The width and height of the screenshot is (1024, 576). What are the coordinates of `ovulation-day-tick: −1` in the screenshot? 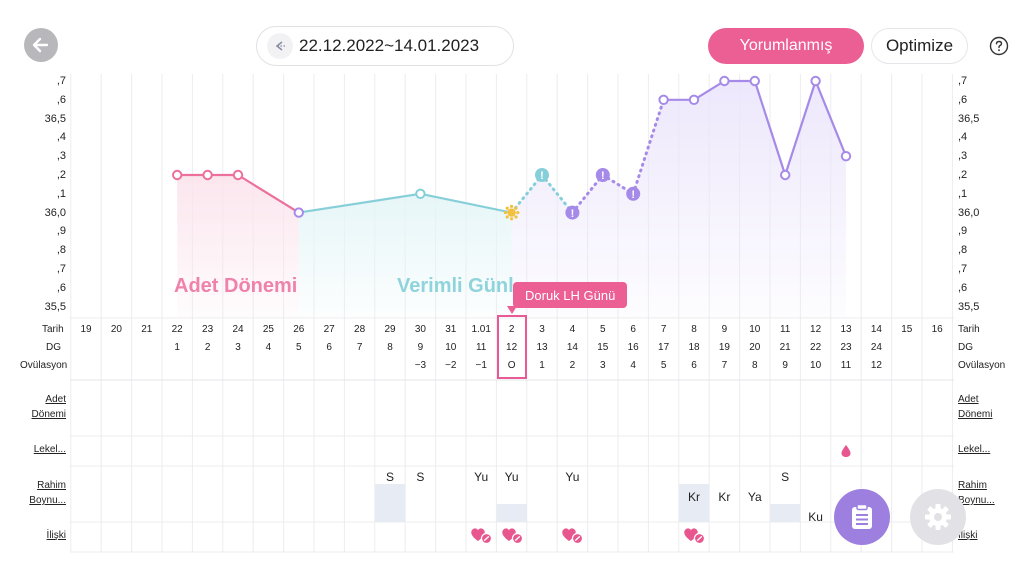 It's located at (481, 365).